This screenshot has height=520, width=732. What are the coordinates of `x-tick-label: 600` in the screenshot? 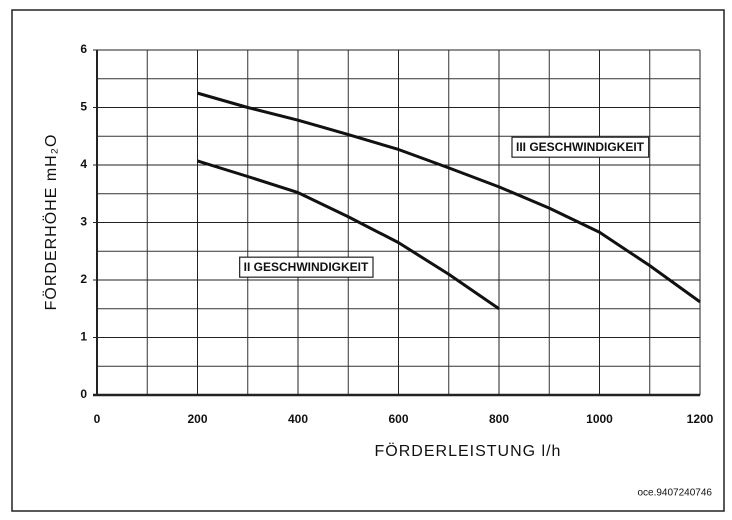 It's located at (398, 419).